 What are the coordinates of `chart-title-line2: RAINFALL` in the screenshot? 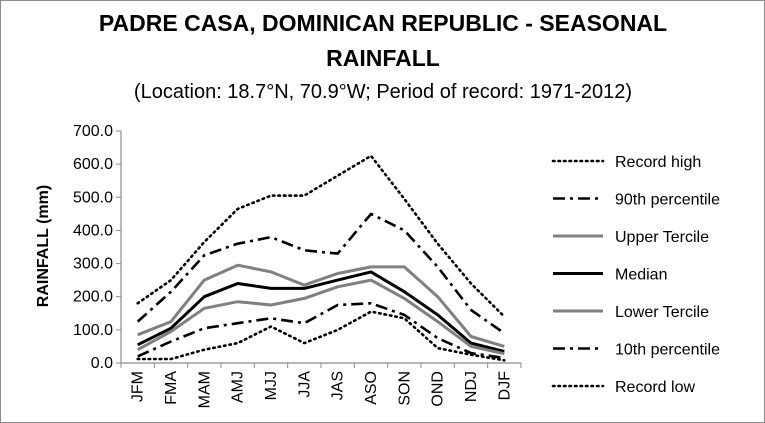 It's located at (383, 58).